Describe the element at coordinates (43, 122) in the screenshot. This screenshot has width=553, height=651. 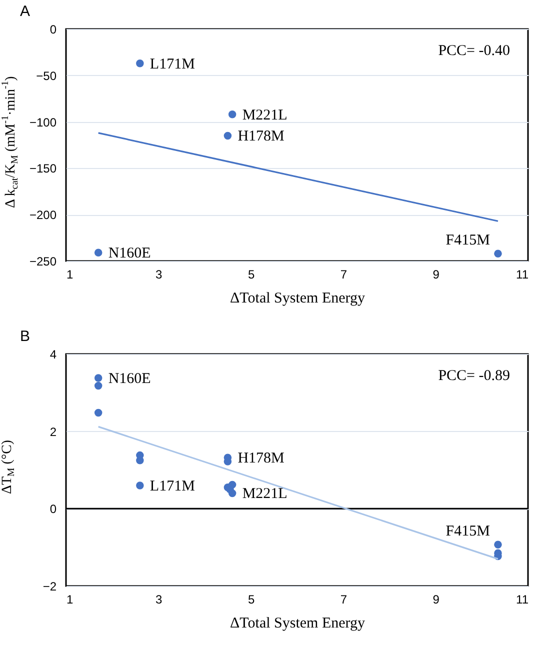
I see `y-tick-label: −100` at that location.